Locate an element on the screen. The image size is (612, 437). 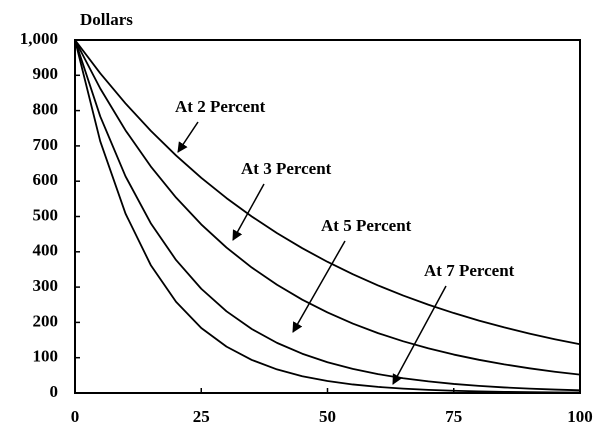
y-tick-label: 200 is located at coordinates (46, 320).